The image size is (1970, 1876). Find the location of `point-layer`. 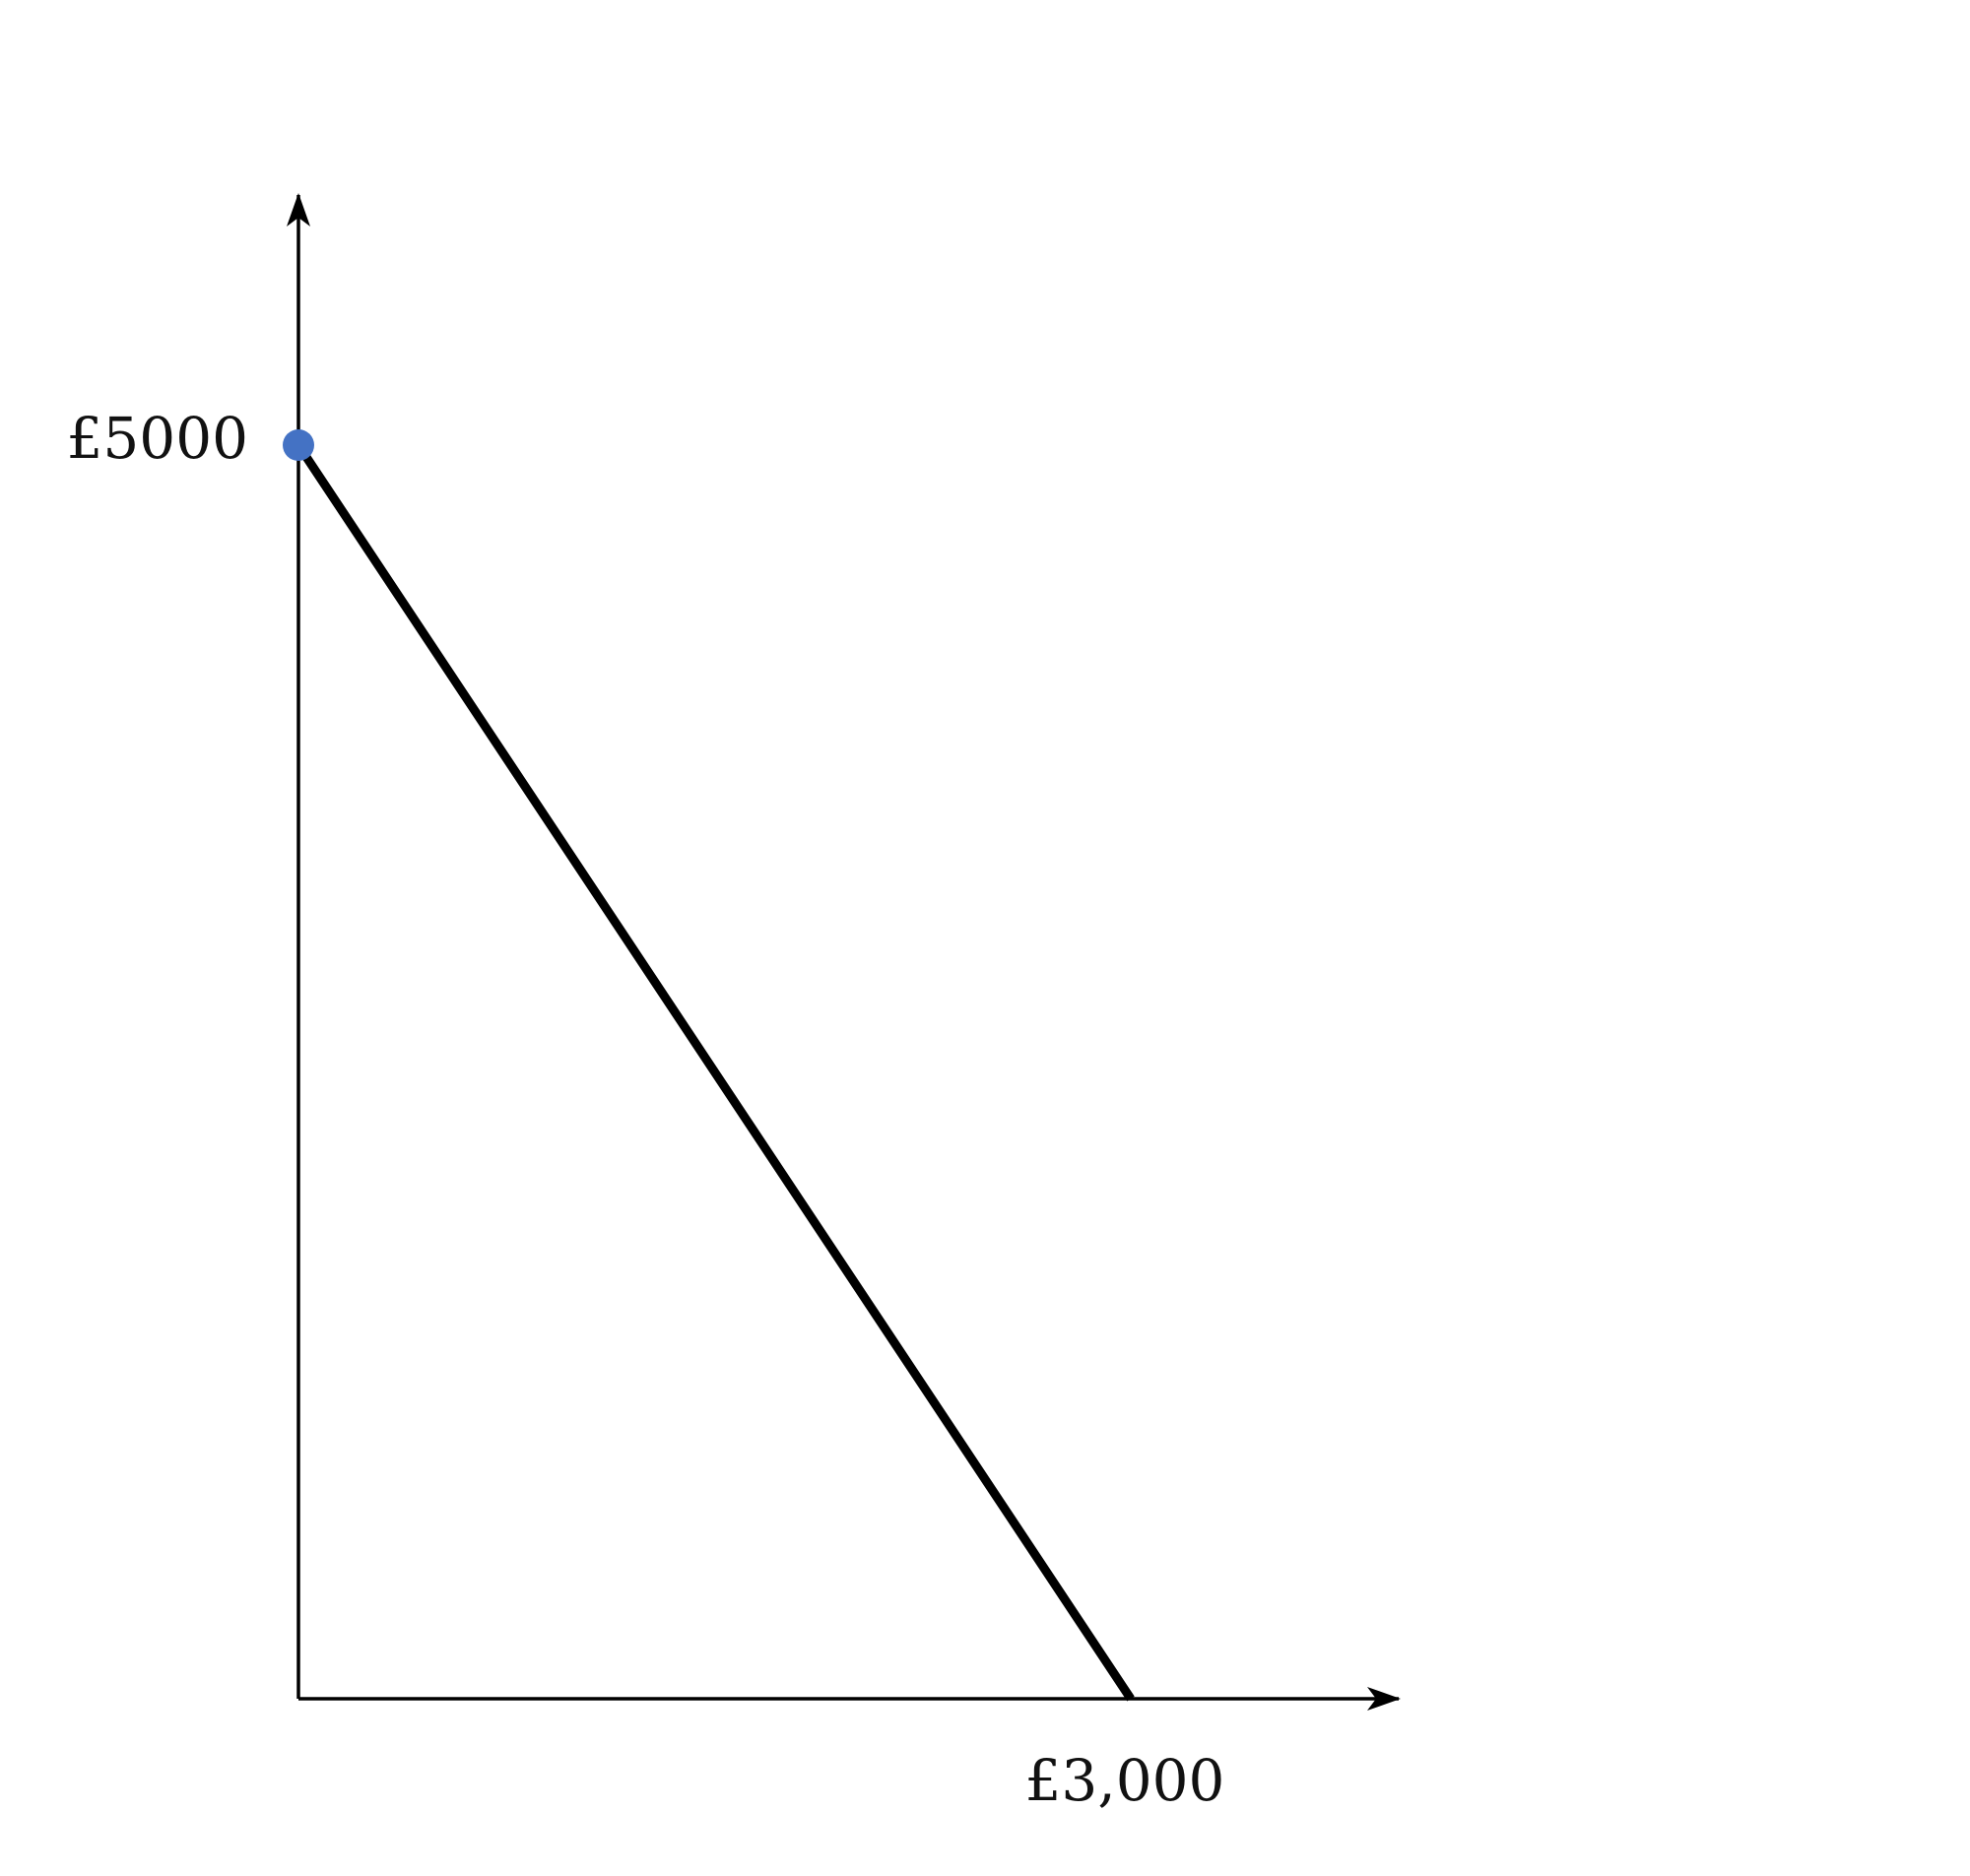

point-layer is located at coordinates (298, 445).